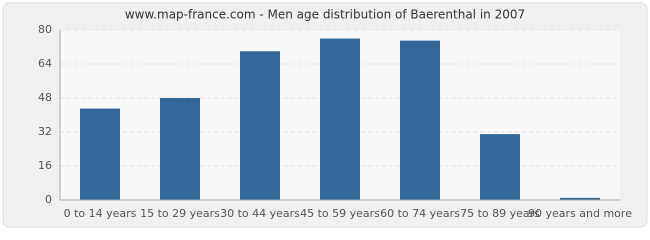 The height and width of the screenshot is (240, 650). Describe the element at coordinates (420, 213) in the screenshot. I see `x-tick-label: 60 to 74 years` at that location.